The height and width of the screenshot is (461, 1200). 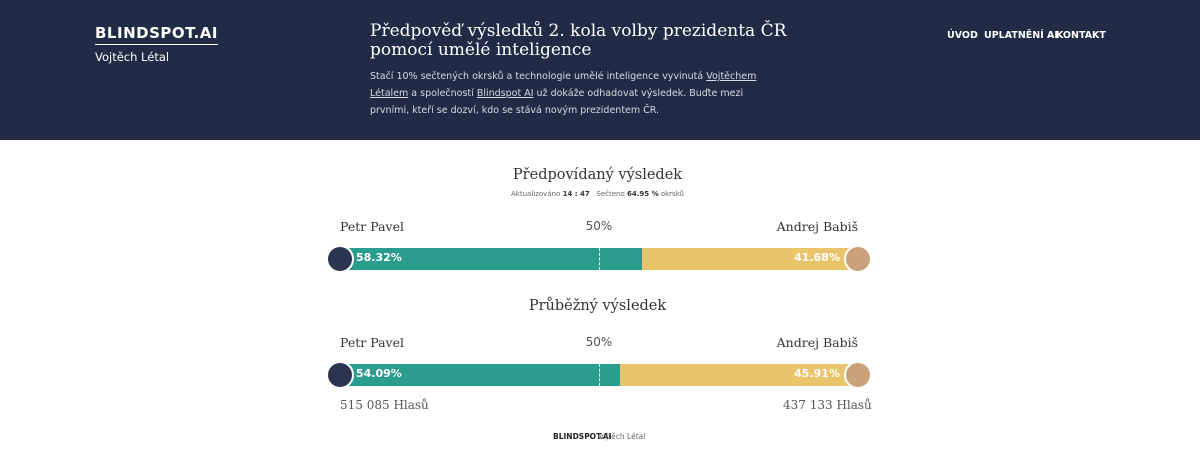 I want to click on footer-author: Vojtěch Létal, so click(x=621, y=436).